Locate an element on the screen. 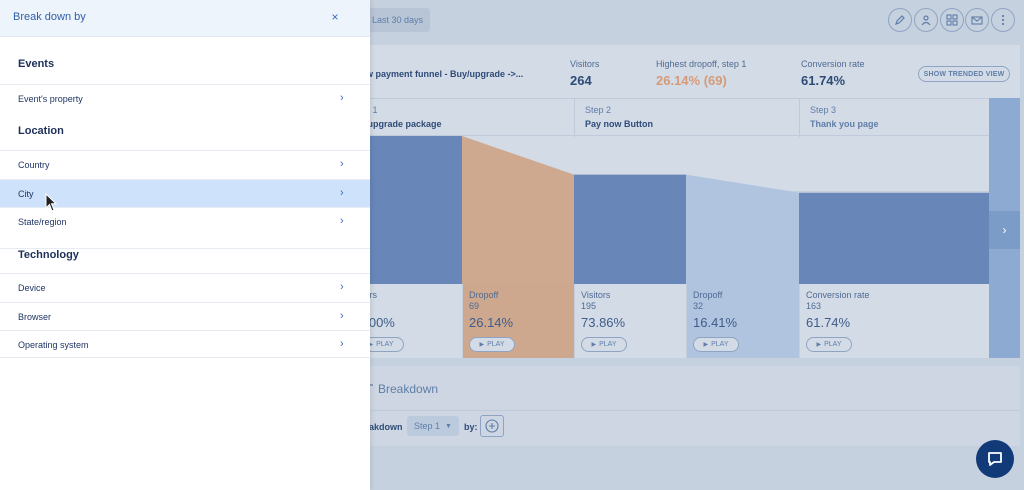  more-options-button is located at coordinates (1003, 20).